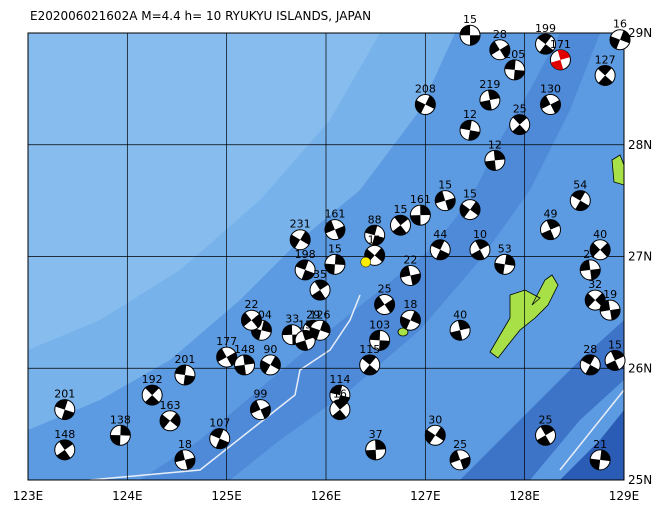 This screenshot has height=514, width=669. What do you see at coordinates (313, 314) in the screenshot?
I see `event-label: 29` at bounding box center [313, 314].